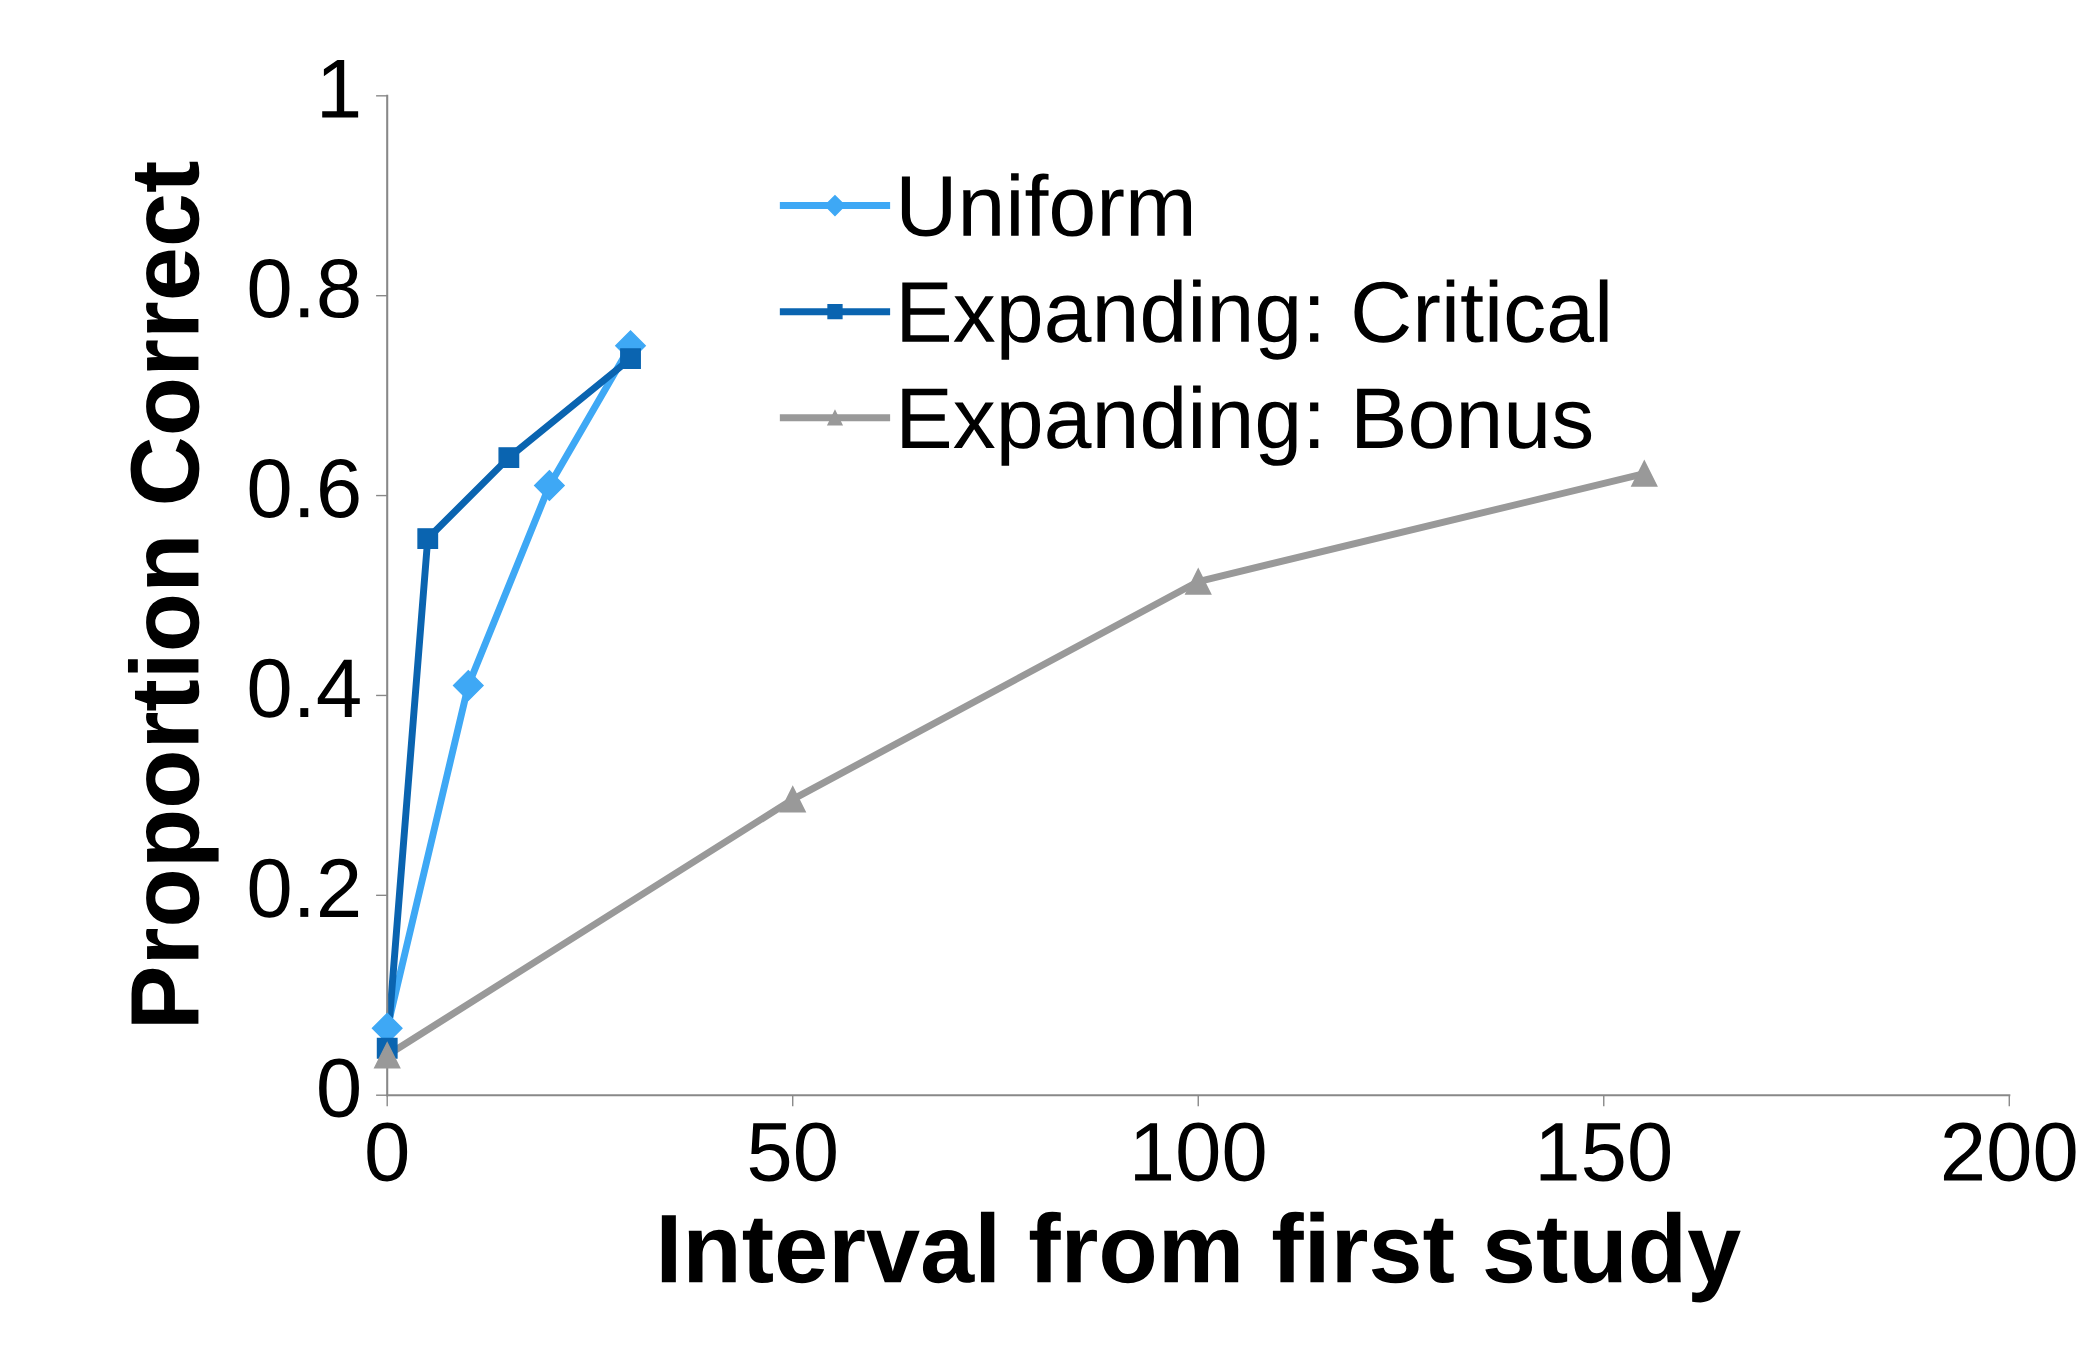 Image resolution: width=2093 pixels, height=1369 pixels. I want to click on y-tick-label: 1, so click(340, 89).